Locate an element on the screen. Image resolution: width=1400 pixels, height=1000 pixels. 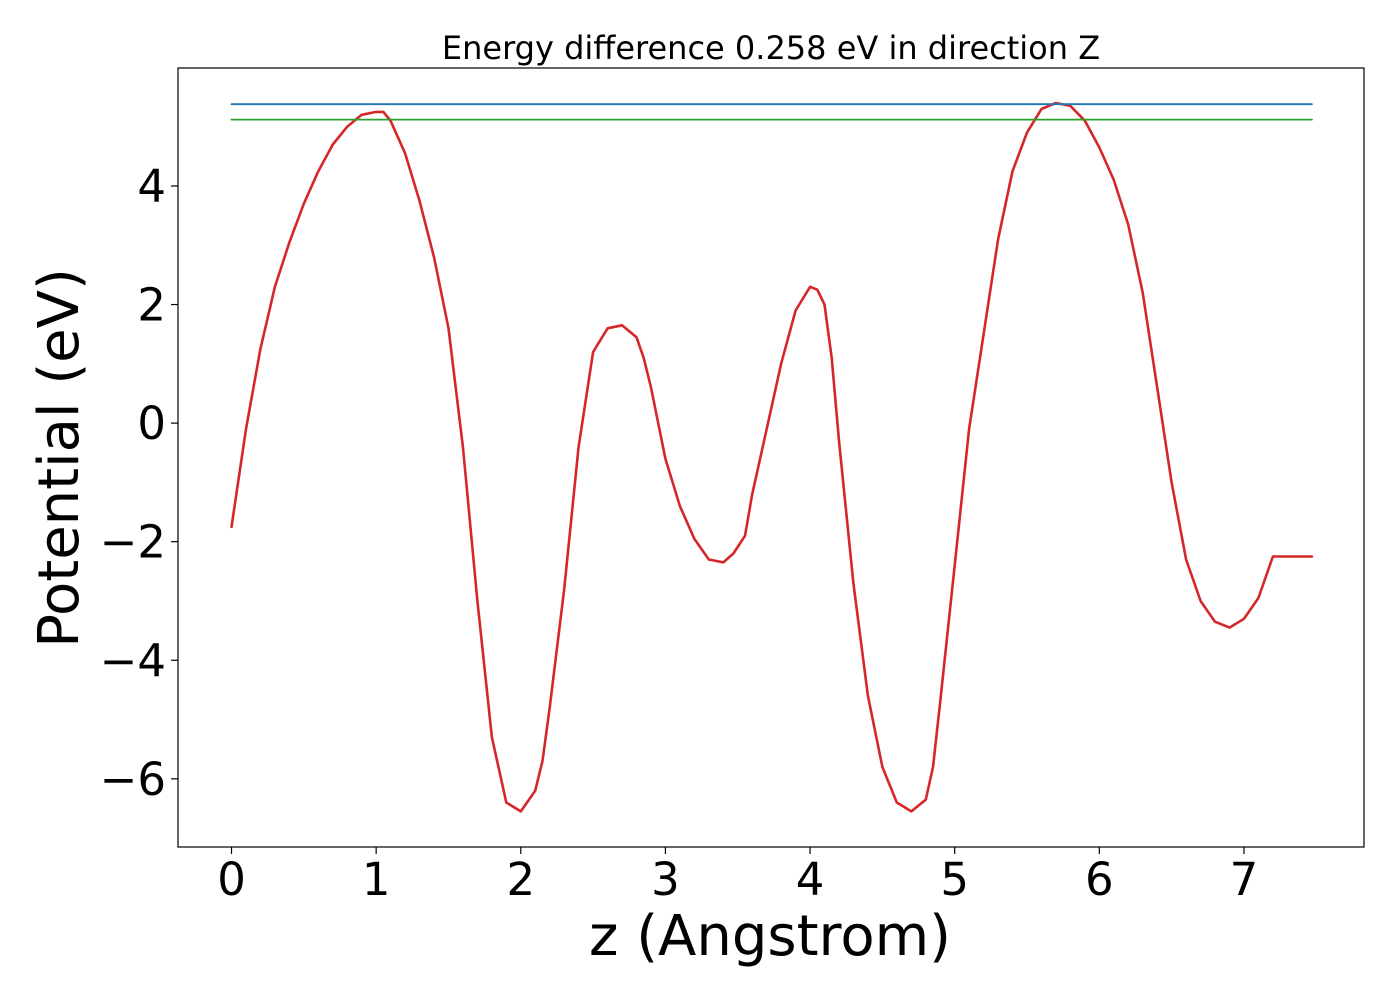
x-tick-label: 4 is located at coordinates (810, 879).